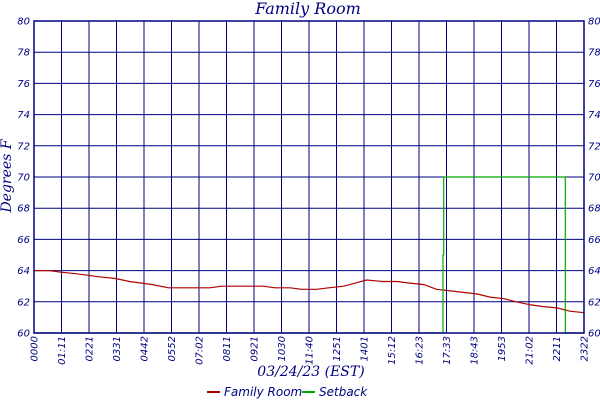  Describe the element at coordinates (594, 334) in the screenshot. I see `y-tick-label-right: 60` at that location.